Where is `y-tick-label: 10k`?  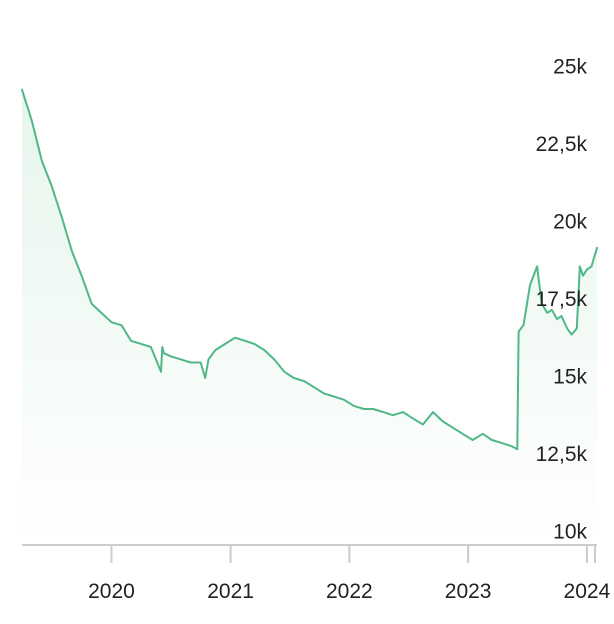 y-tick-label: 10k is located at coordinates (570, 532).